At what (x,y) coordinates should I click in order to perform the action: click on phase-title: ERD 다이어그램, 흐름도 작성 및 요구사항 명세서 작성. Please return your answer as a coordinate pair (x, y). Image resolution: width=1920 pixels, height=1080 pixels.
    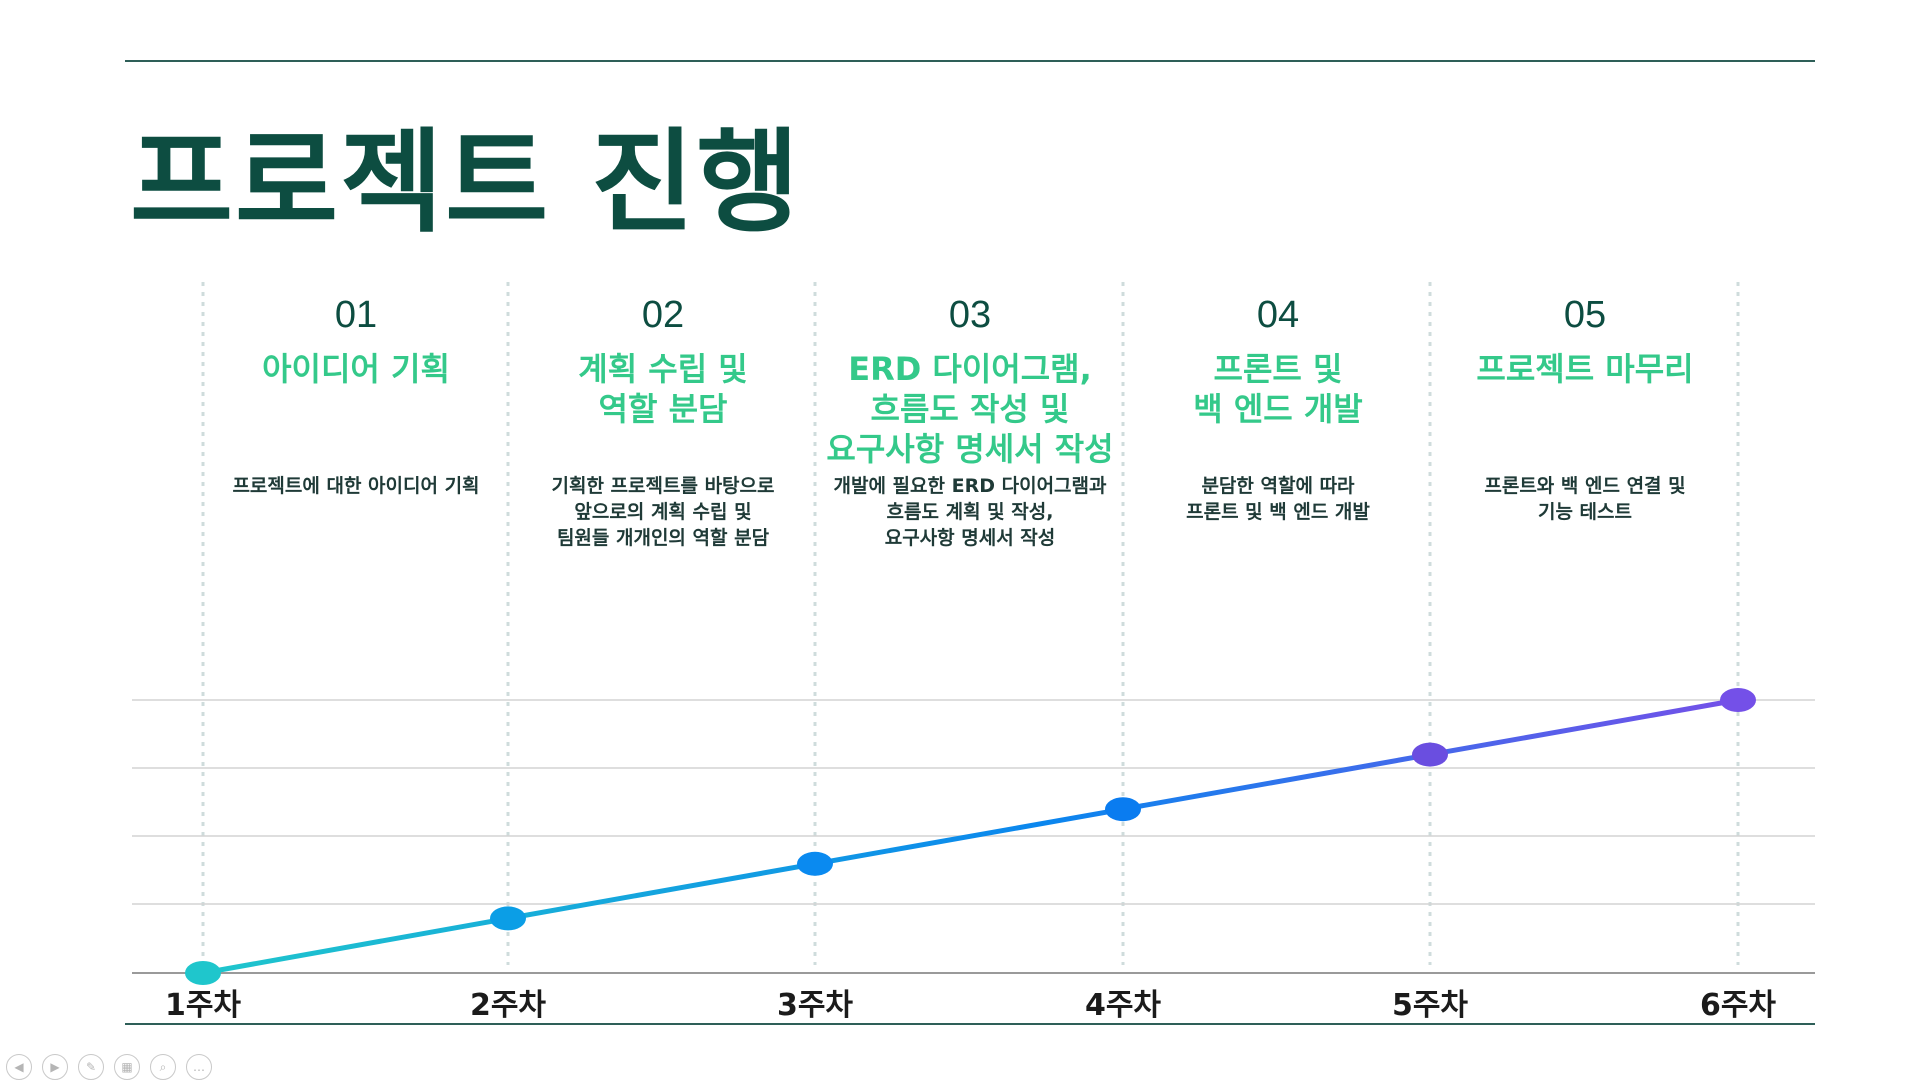
    Looking at the image, I should click on (970, 409).